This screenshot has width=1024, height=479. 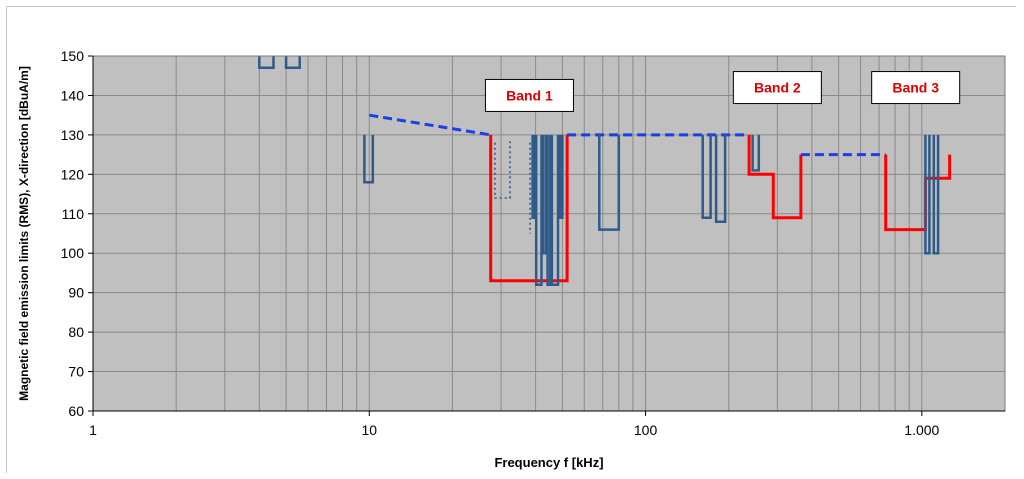 I want to click on y-tick-label: 110, so click(x=73, y=214).